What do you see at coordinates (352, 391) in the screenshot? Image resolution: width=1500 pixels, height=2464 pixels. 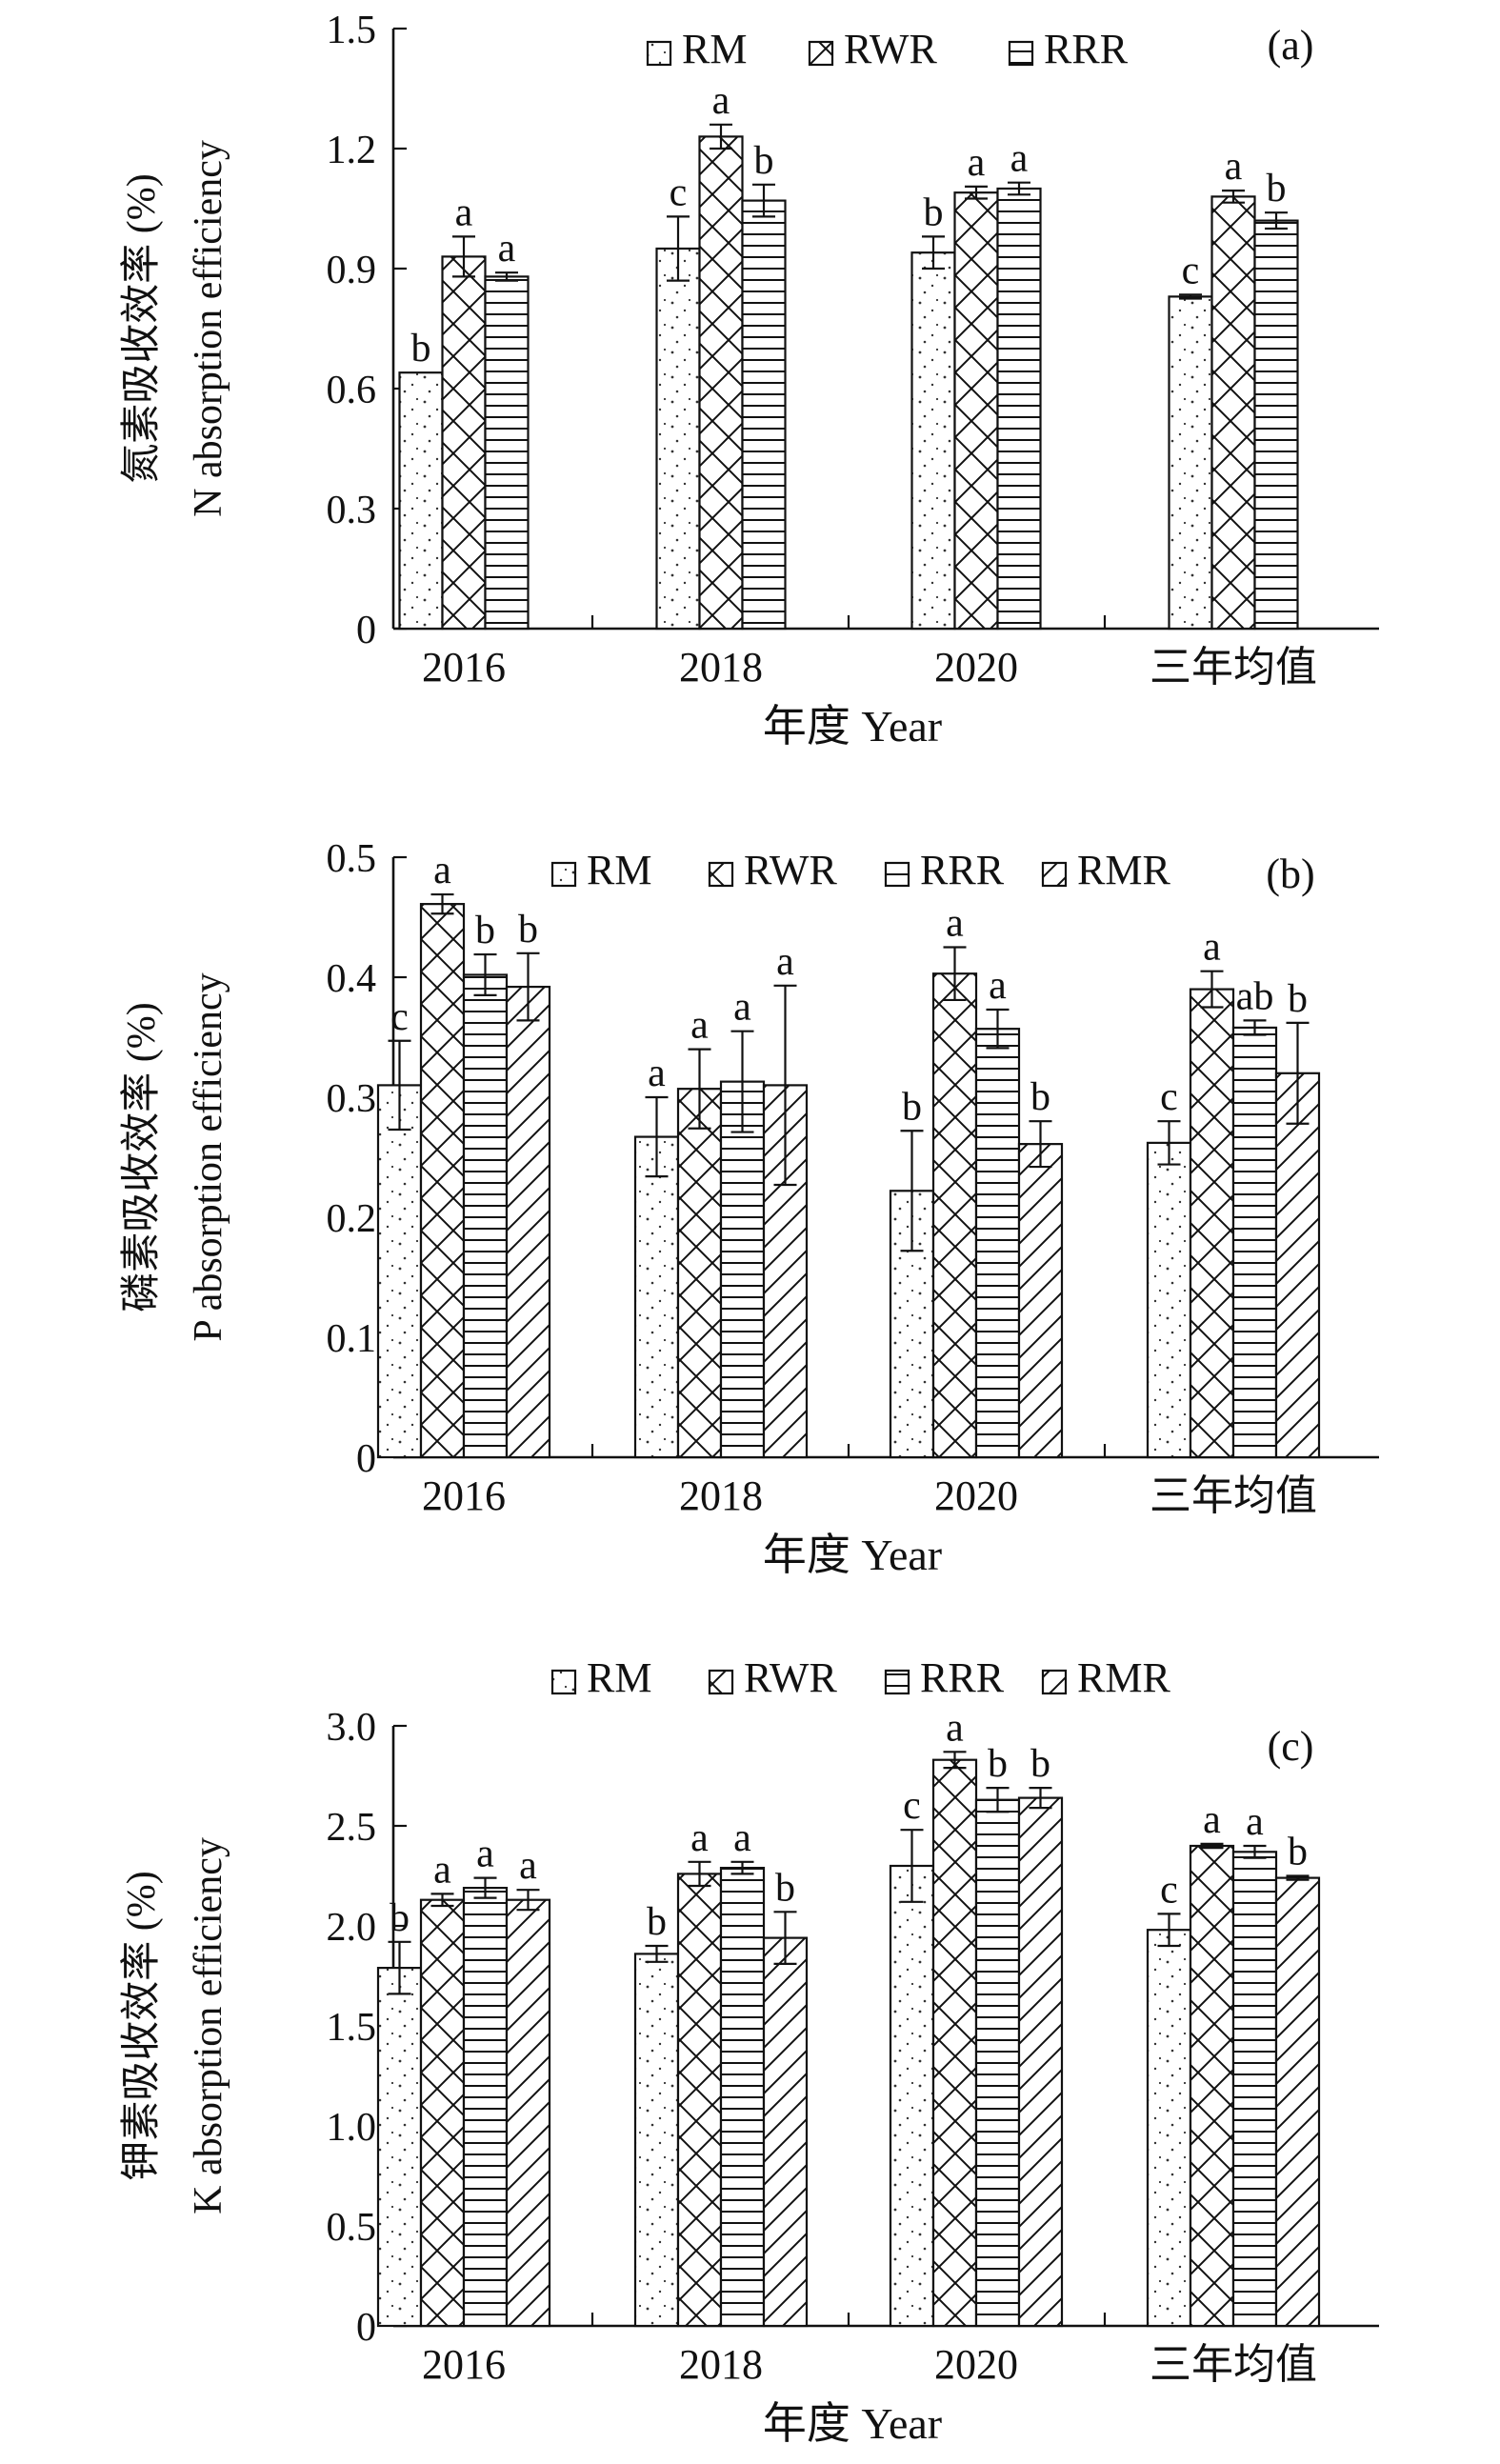 I see `y-tick-label: 0.6` at bounding box center [352, 391].